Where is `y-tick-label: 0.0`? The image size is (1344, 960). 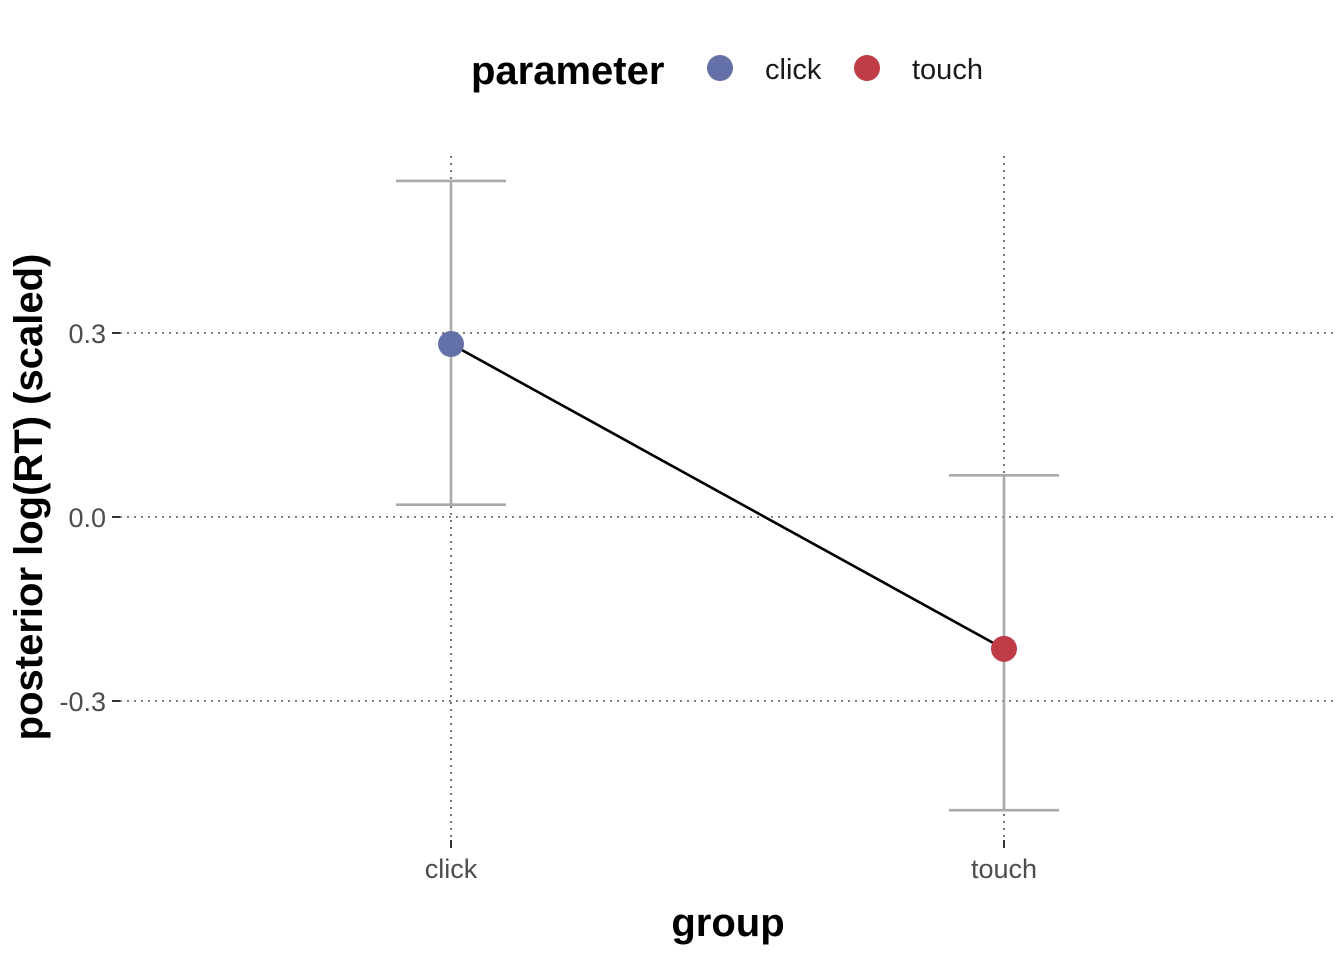 y-tick-label: 0.0 is located at coordinates (87, 518).